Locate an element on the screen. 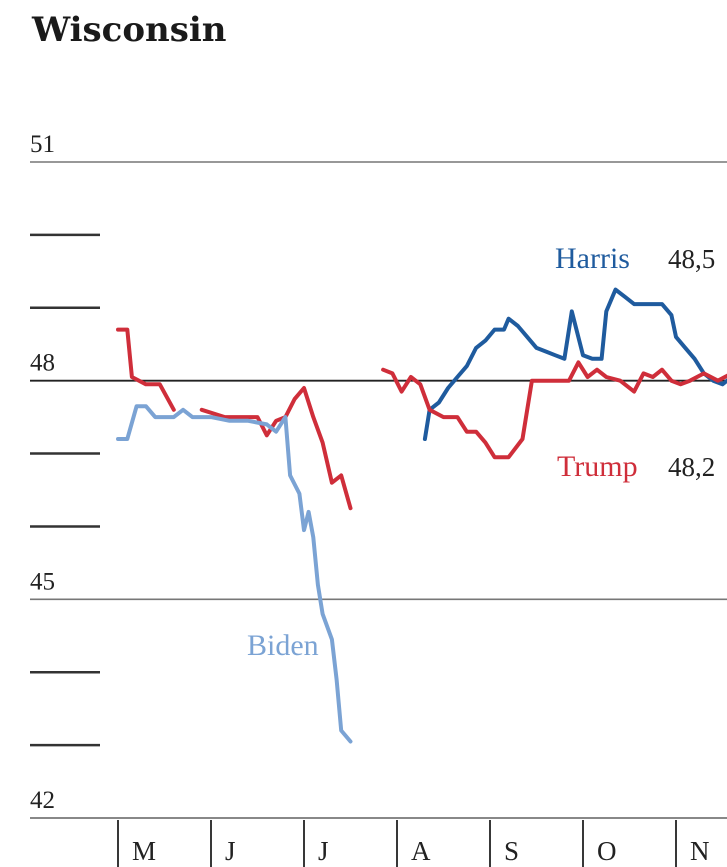 This screenshot has height=867, width=727. y-tick-label: 48 is located at coordinates (42, 363).